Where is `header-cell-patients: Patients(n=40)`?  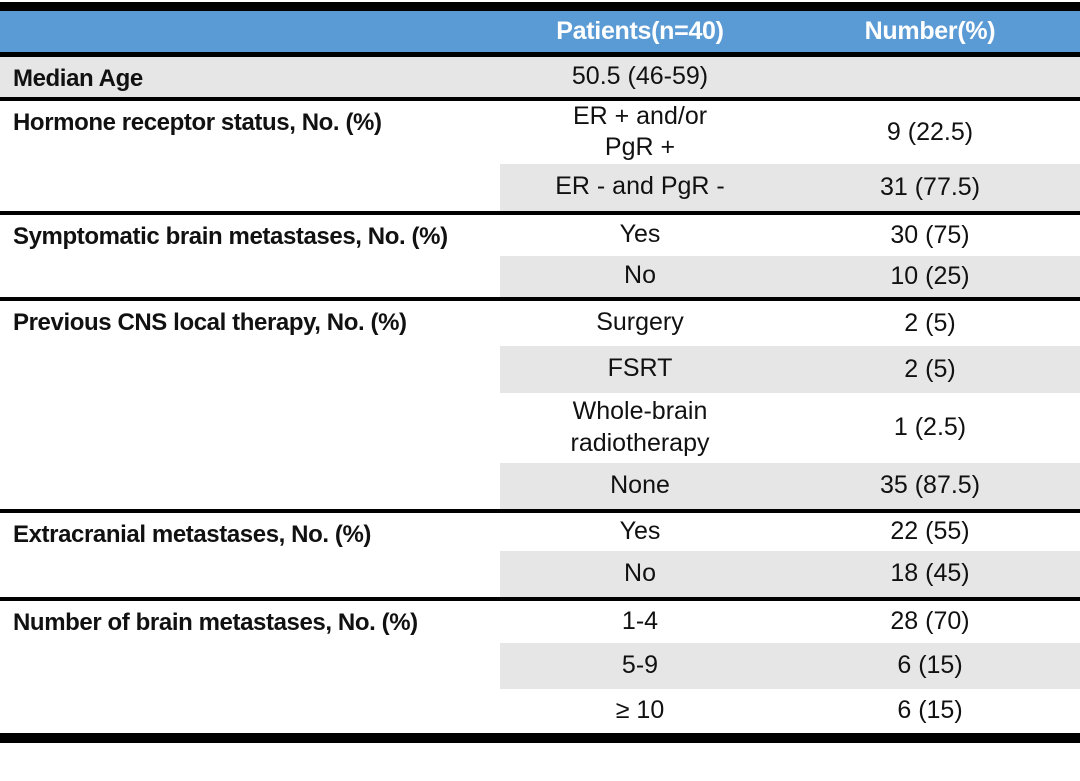 header-cell-patients: Patients(n=40) is located at coordinates (640, 34).